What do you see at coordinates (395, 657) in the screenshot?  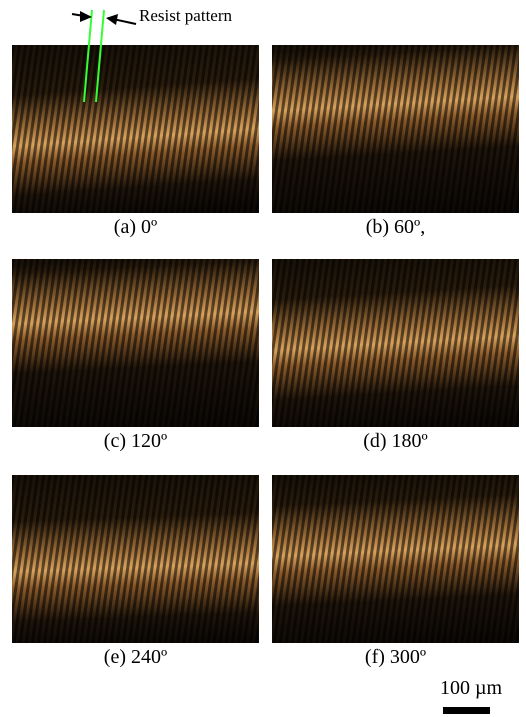 I see `panel-caption: (f) 300º` at bounding box center [395, 657].